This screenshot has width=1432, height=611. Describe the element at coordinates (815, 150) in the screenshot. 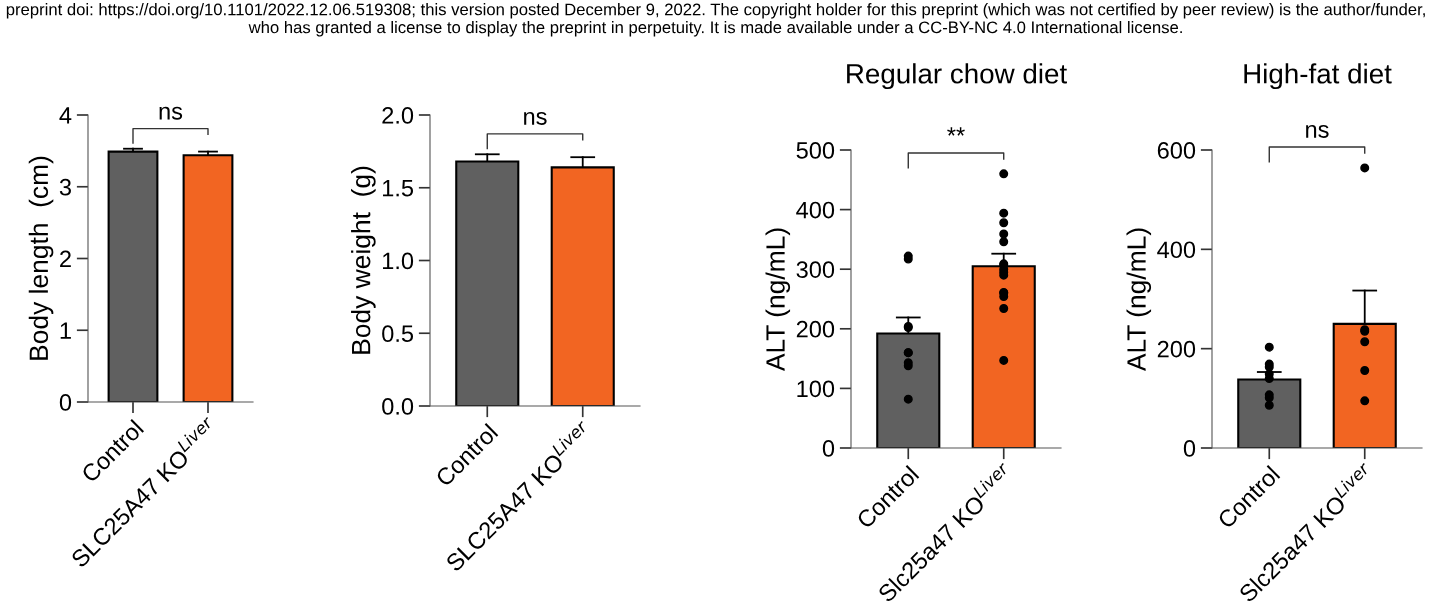

I see `y-tick-label: 500` at that location.